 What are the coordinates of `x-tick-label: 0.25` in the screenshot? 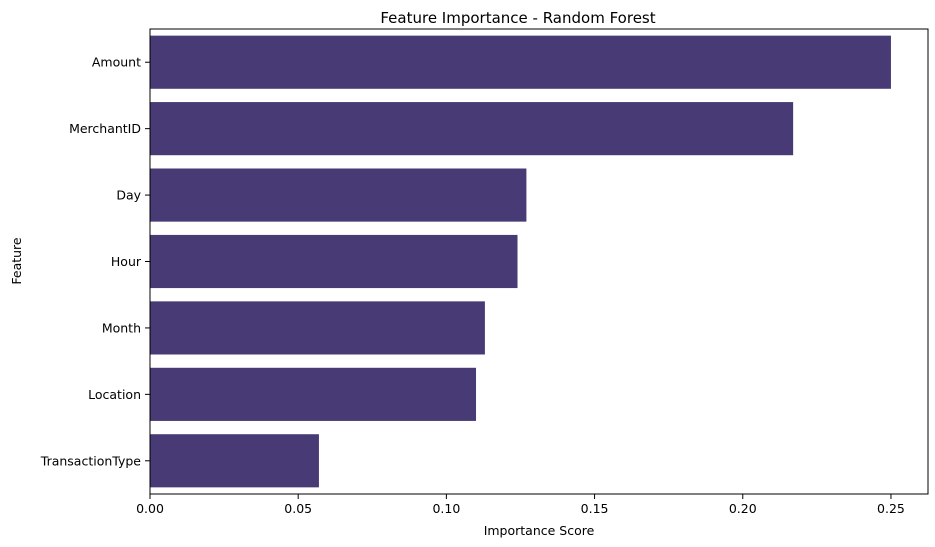 It's located at (891, 508).